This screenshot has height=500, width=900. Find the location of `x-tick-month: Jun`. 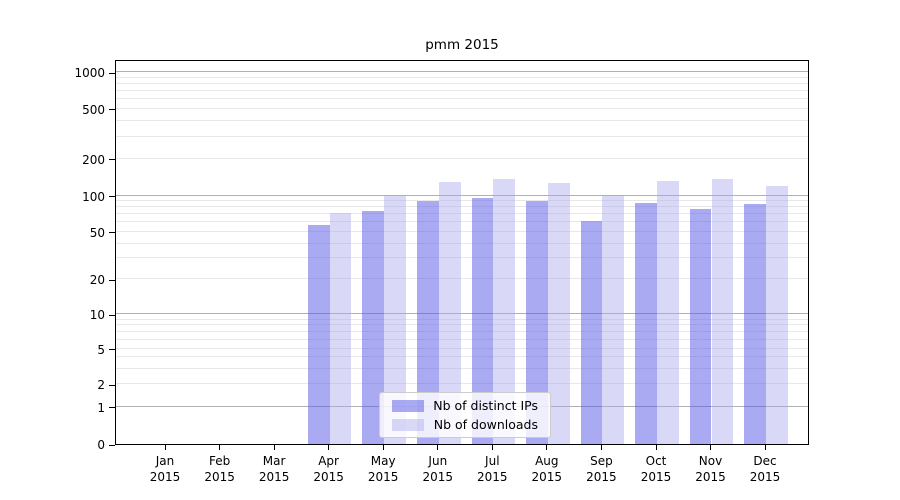

x-tick-month: Jun is located at coordinates (438, 461).